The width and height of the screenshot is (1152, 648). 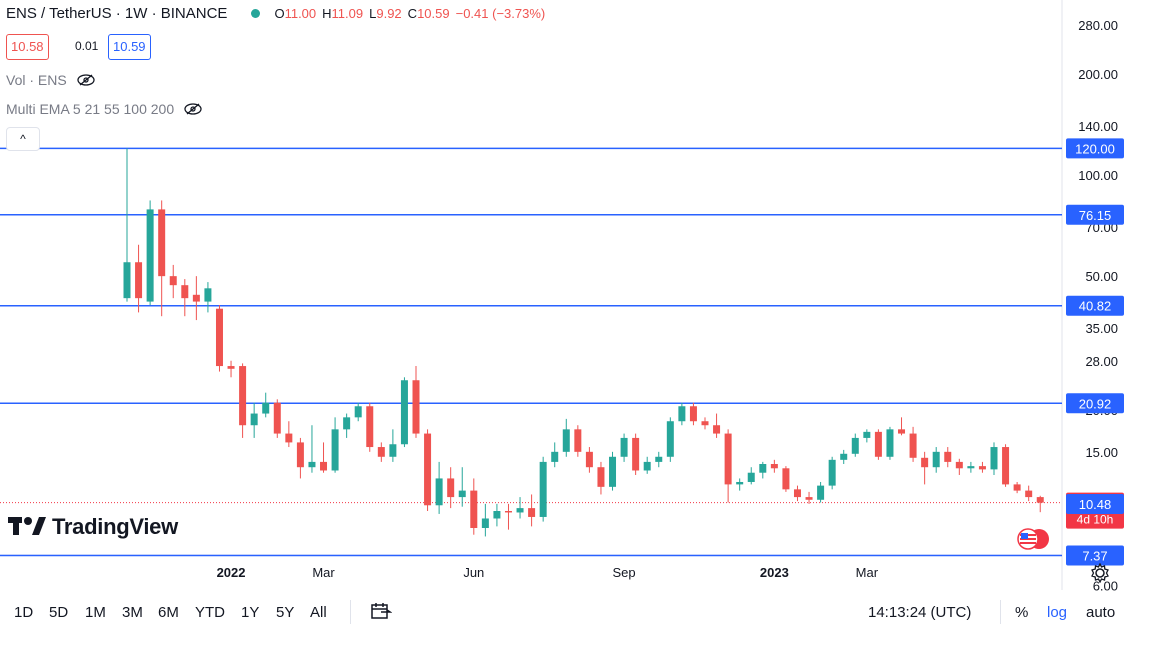 I want to click on spread-value: 0.01, so click(x=87, y=46).